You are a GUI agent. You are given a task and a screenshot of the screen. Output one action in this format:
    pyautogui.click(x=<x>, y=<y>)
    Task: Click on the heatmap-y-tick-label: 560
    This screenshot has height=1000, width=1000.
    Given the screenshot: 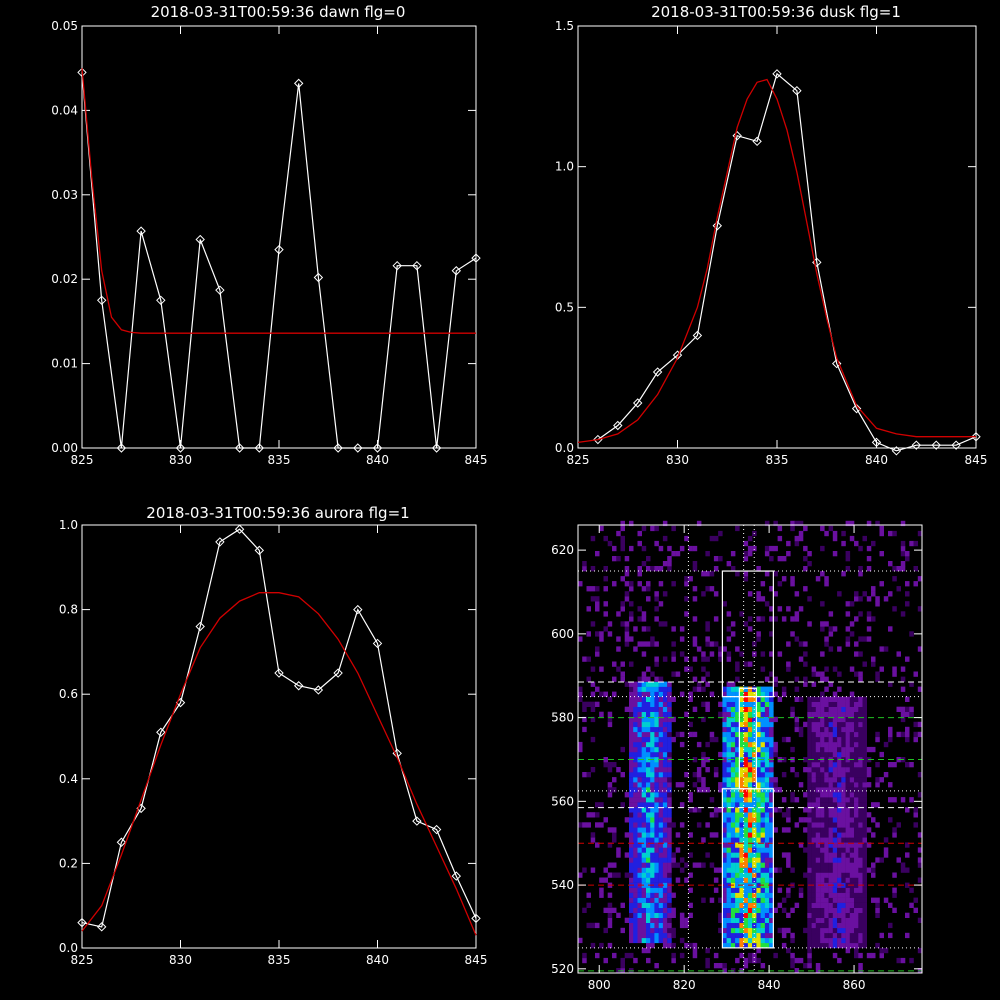 What is the action you would take?
    pyautogui.click(x=562, y=801)
    